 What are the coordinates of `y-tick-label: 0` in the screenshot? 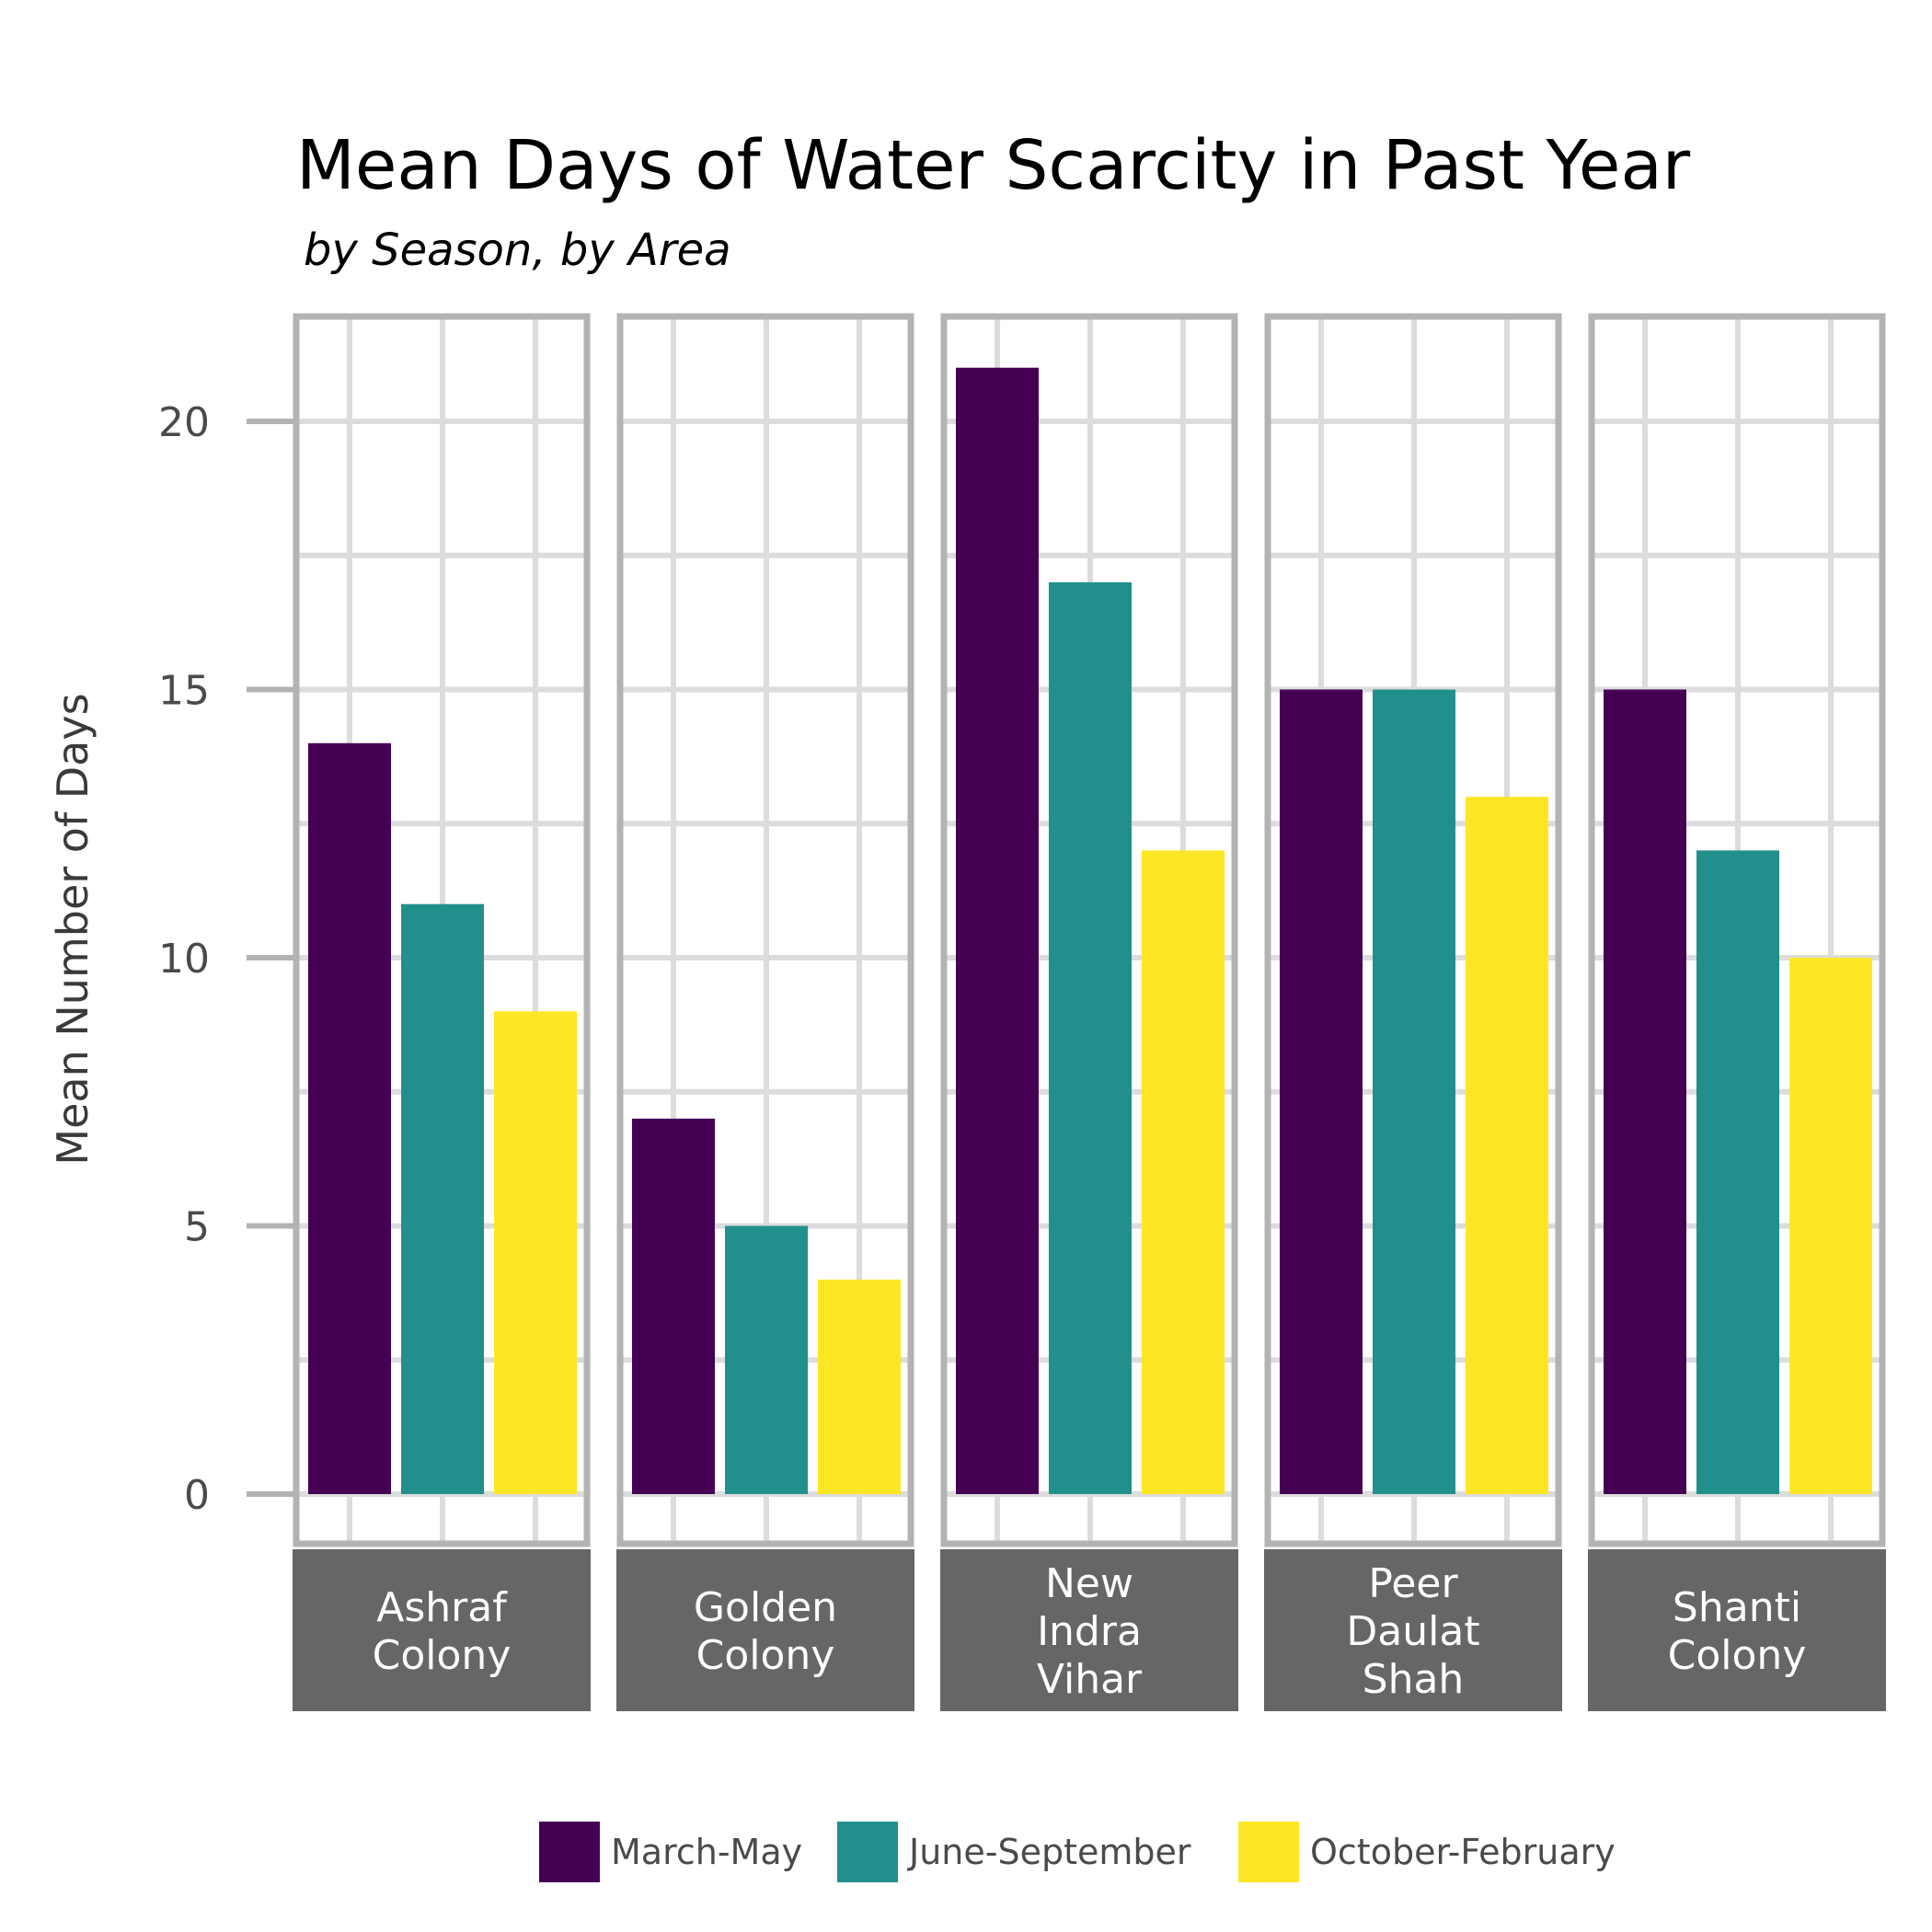 It's located at (197, 1495).